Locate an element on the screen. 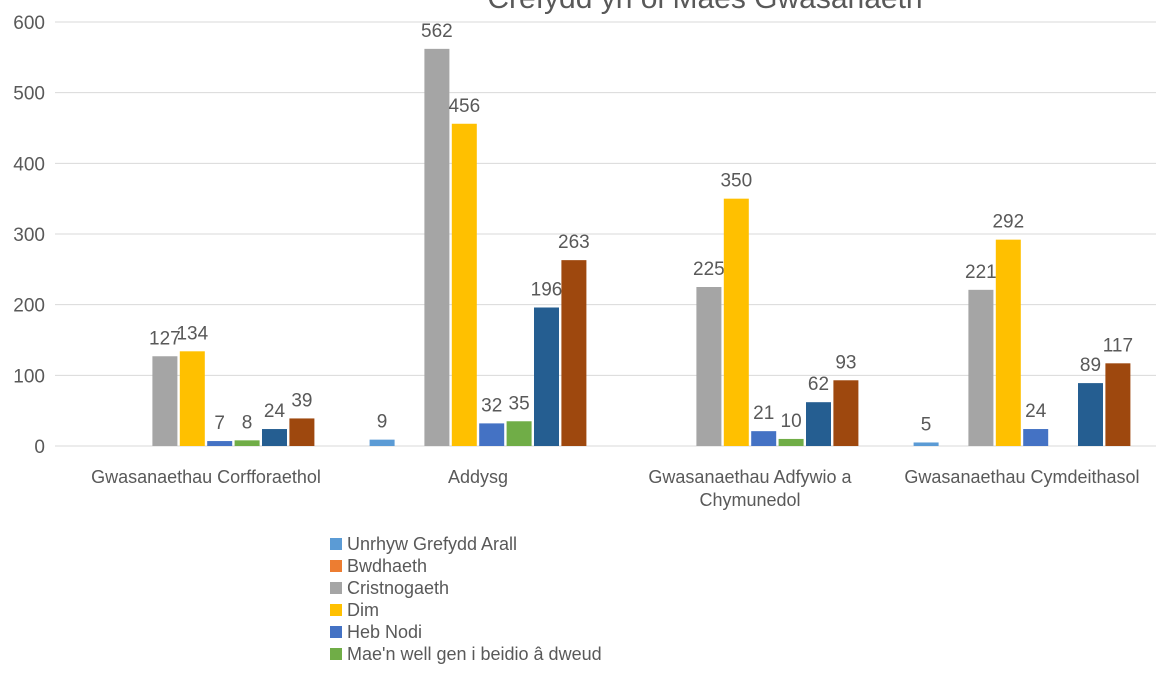  legend-entry: Heb Nodi is located at coordinates (376, 632).